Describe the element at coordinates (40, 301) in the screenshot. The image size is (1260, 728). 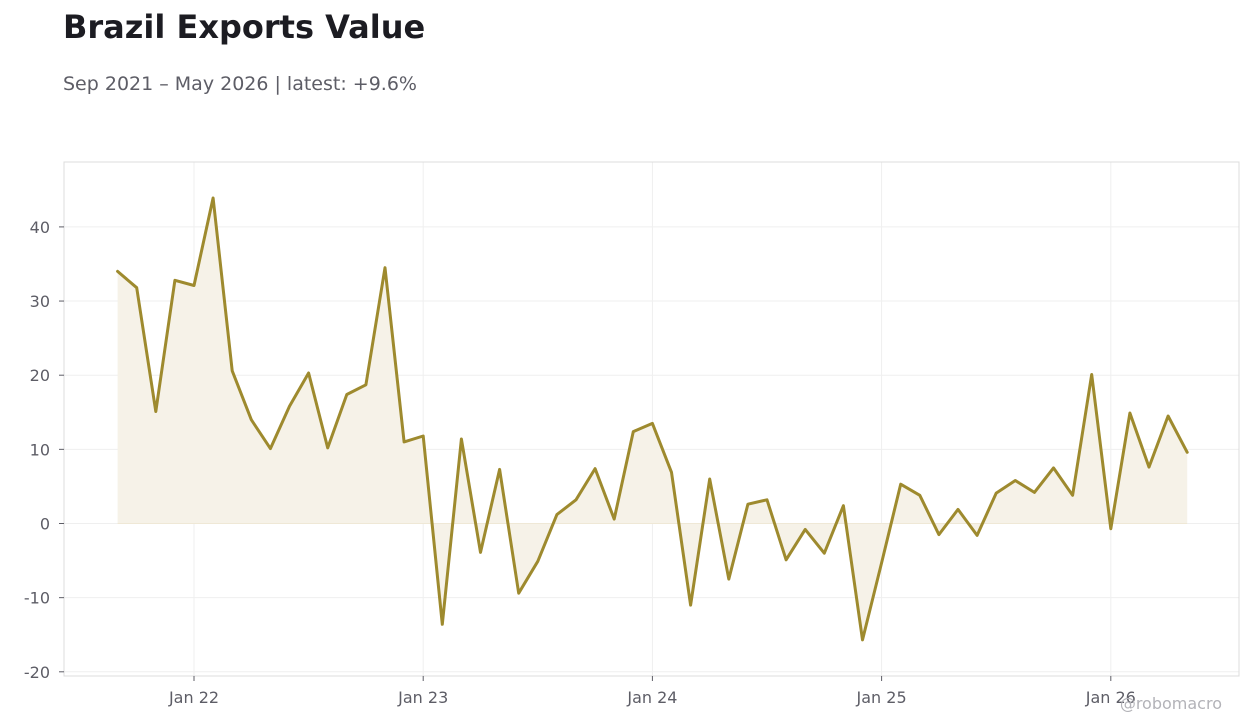
I see `y-tick-label: 30` at that location.